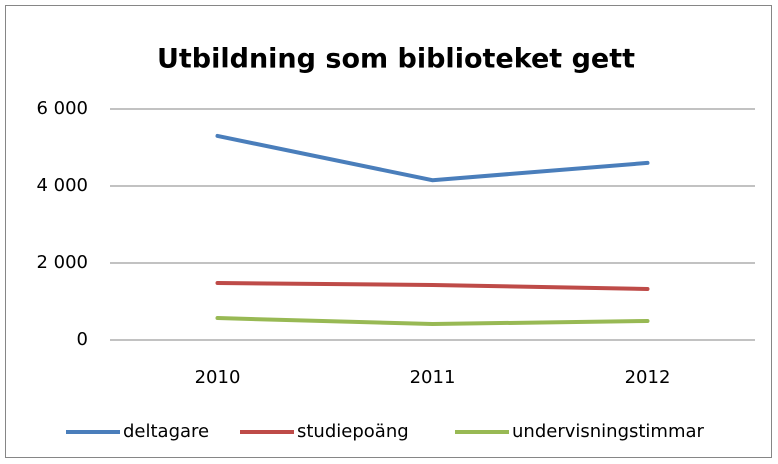 This screenshot has width=778, height=464. What do you see at coordinates (82, 339) in the screenshot?
I see `y-tick-label: 0` at bounding box center [82, 339].